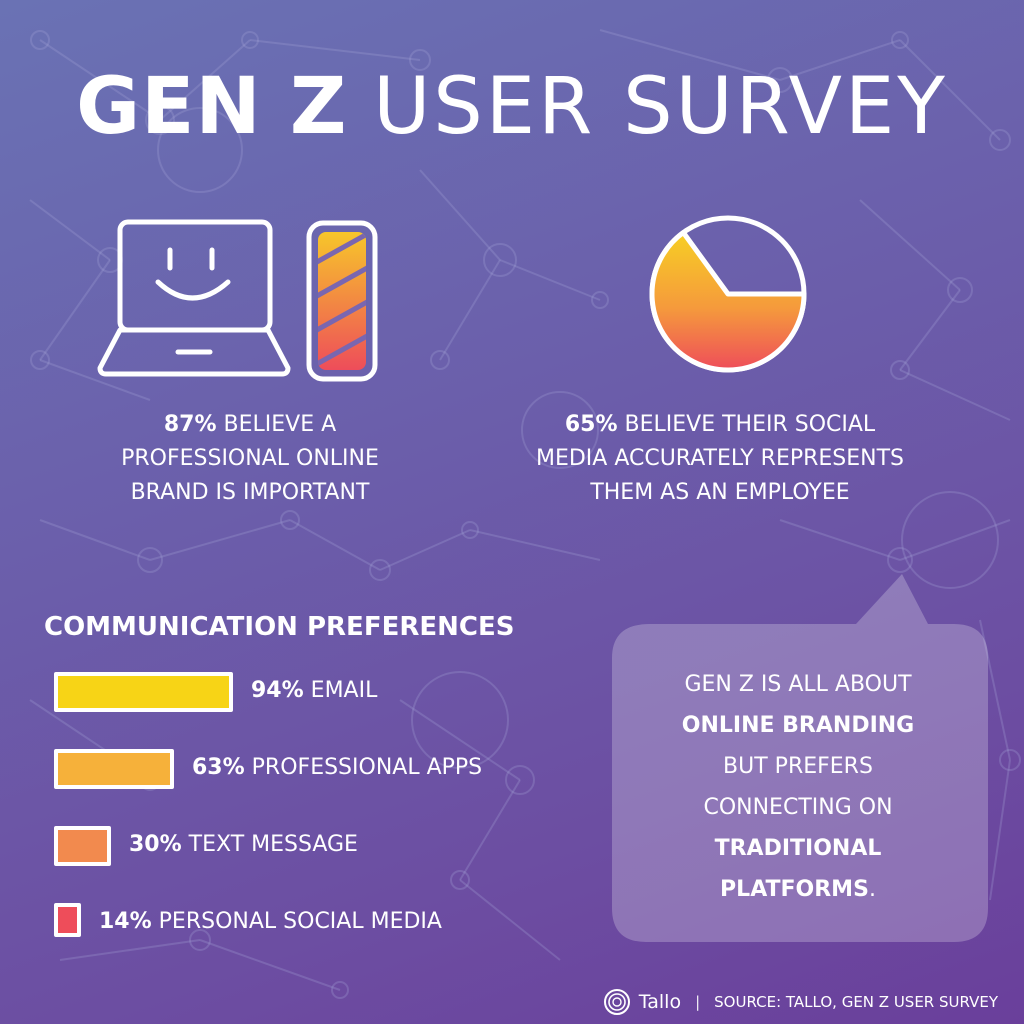 This screenshot has height=1024, width=1024. I want to click on page-title: GEN Z USER SURVEY, so click(512, 107).